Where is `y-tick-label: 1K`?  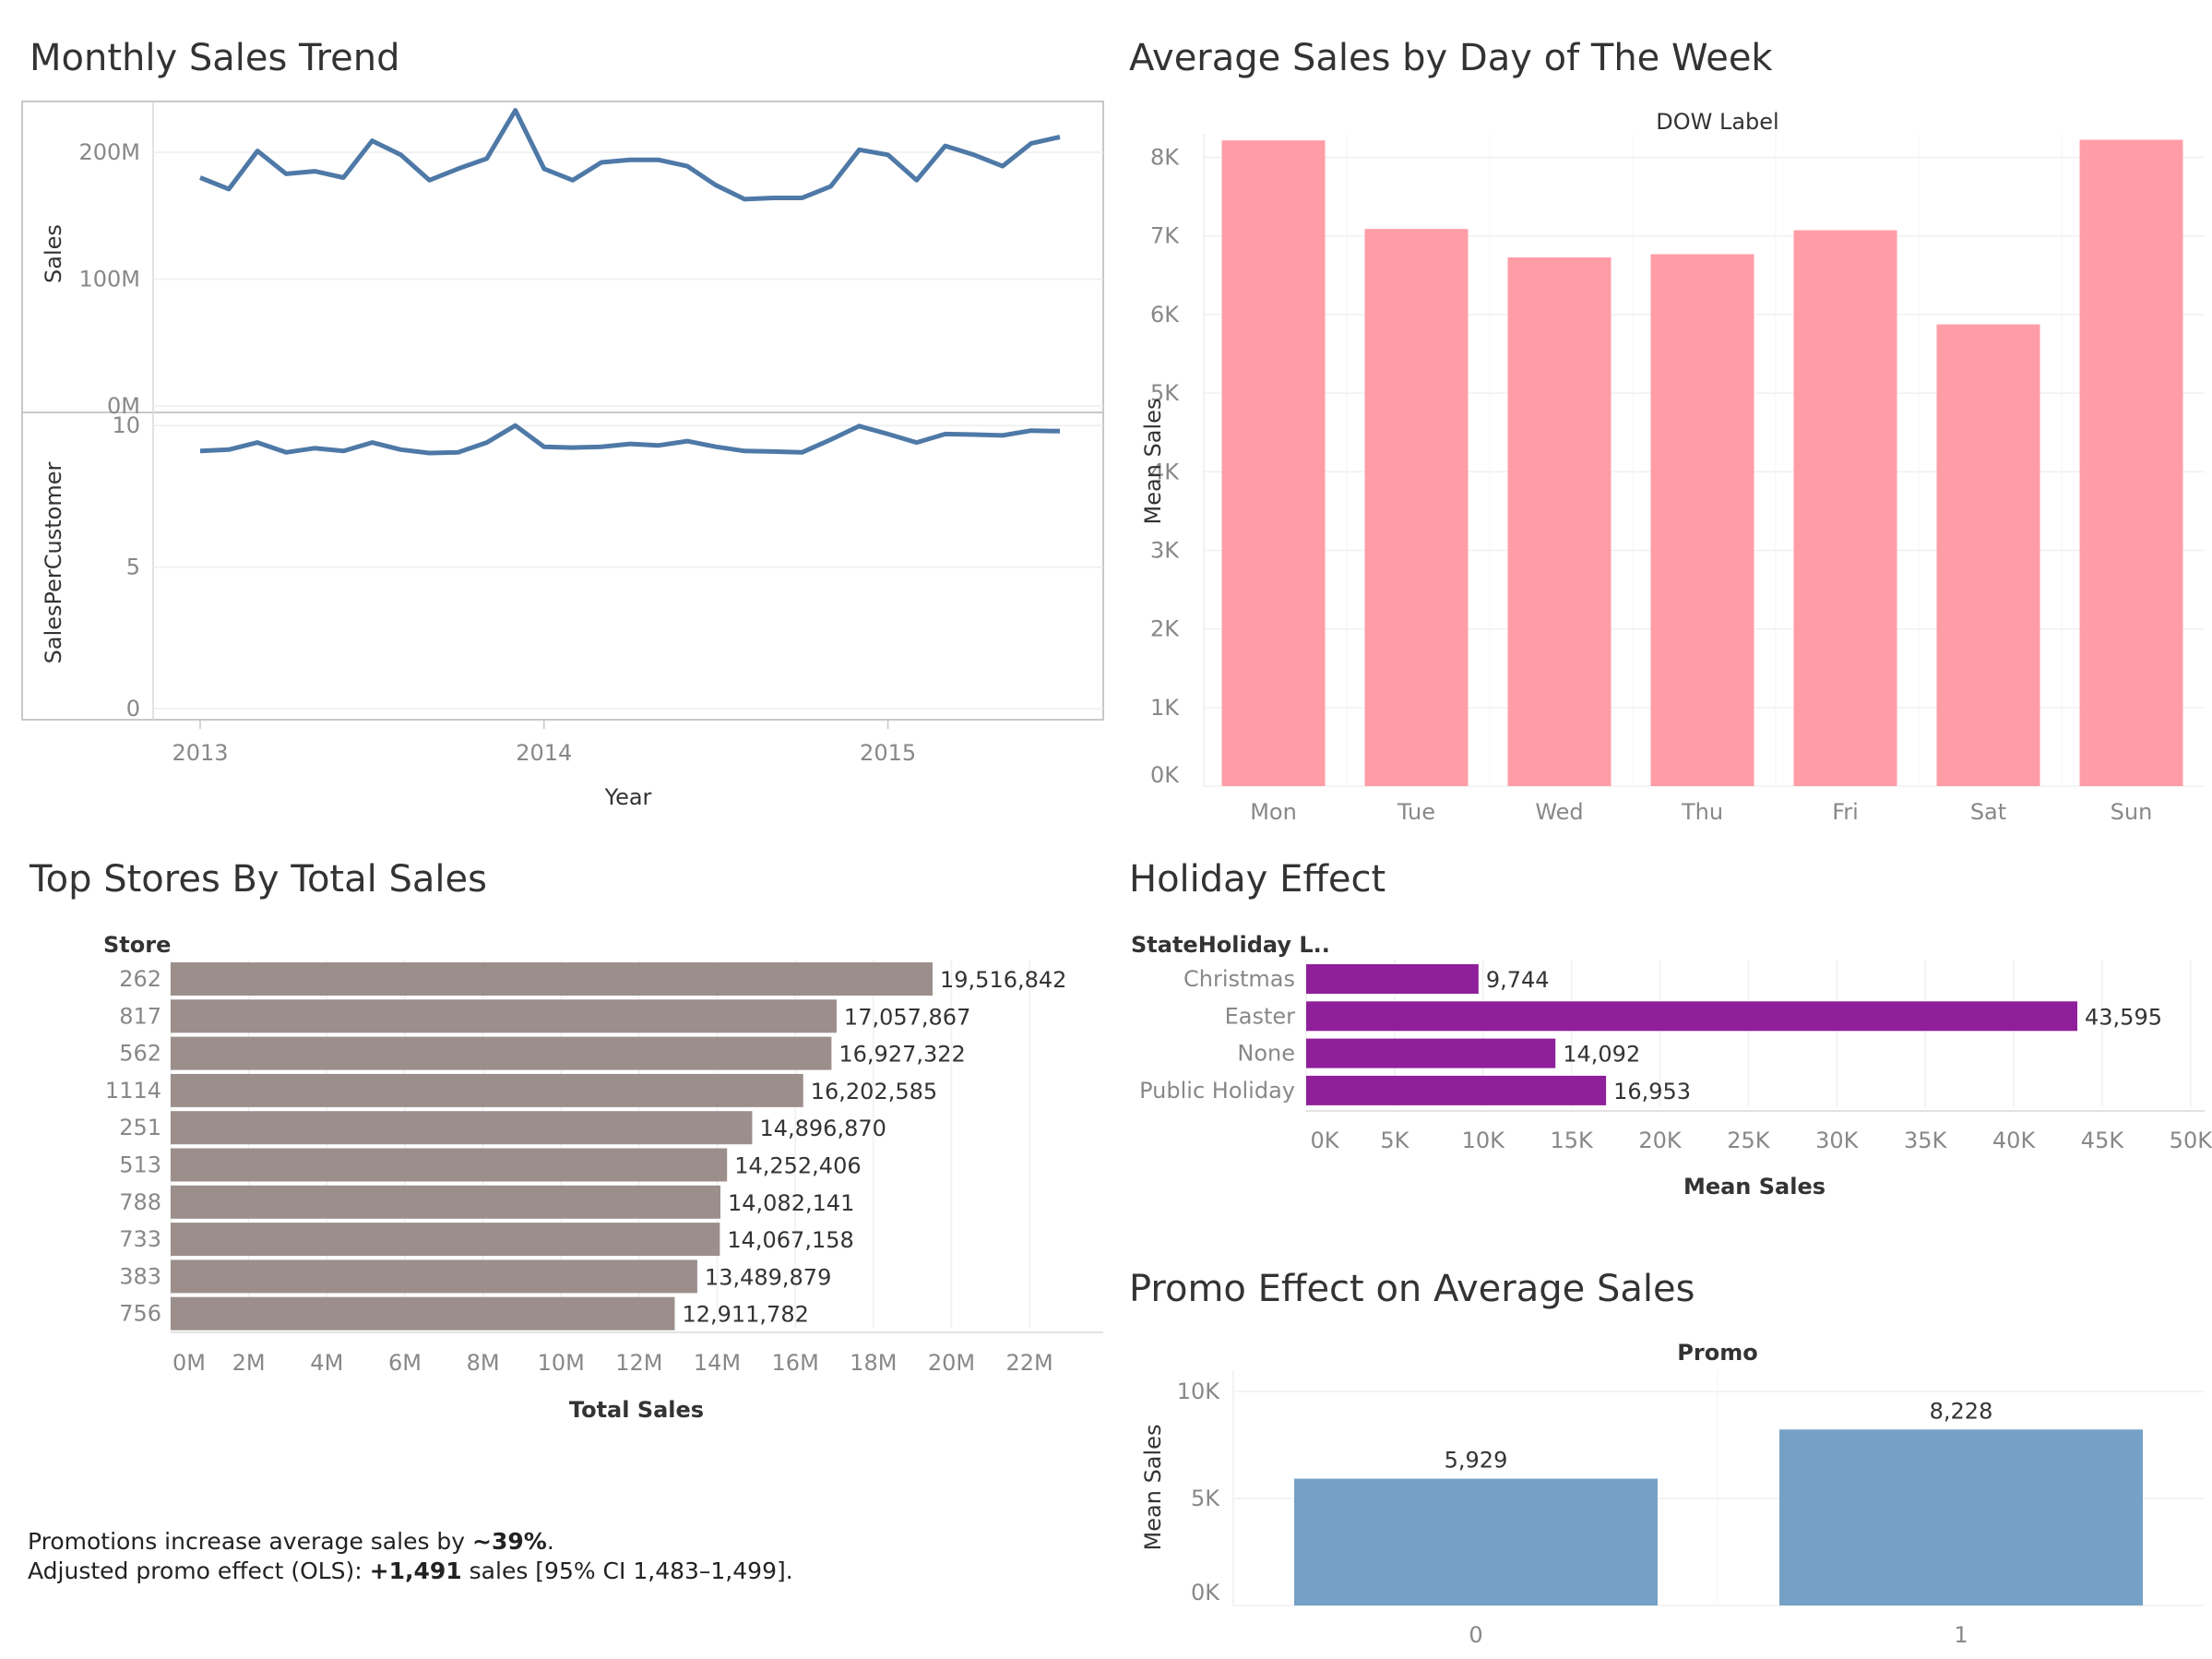
y-tick-label: 1K is located at coordinates (1165, 708).